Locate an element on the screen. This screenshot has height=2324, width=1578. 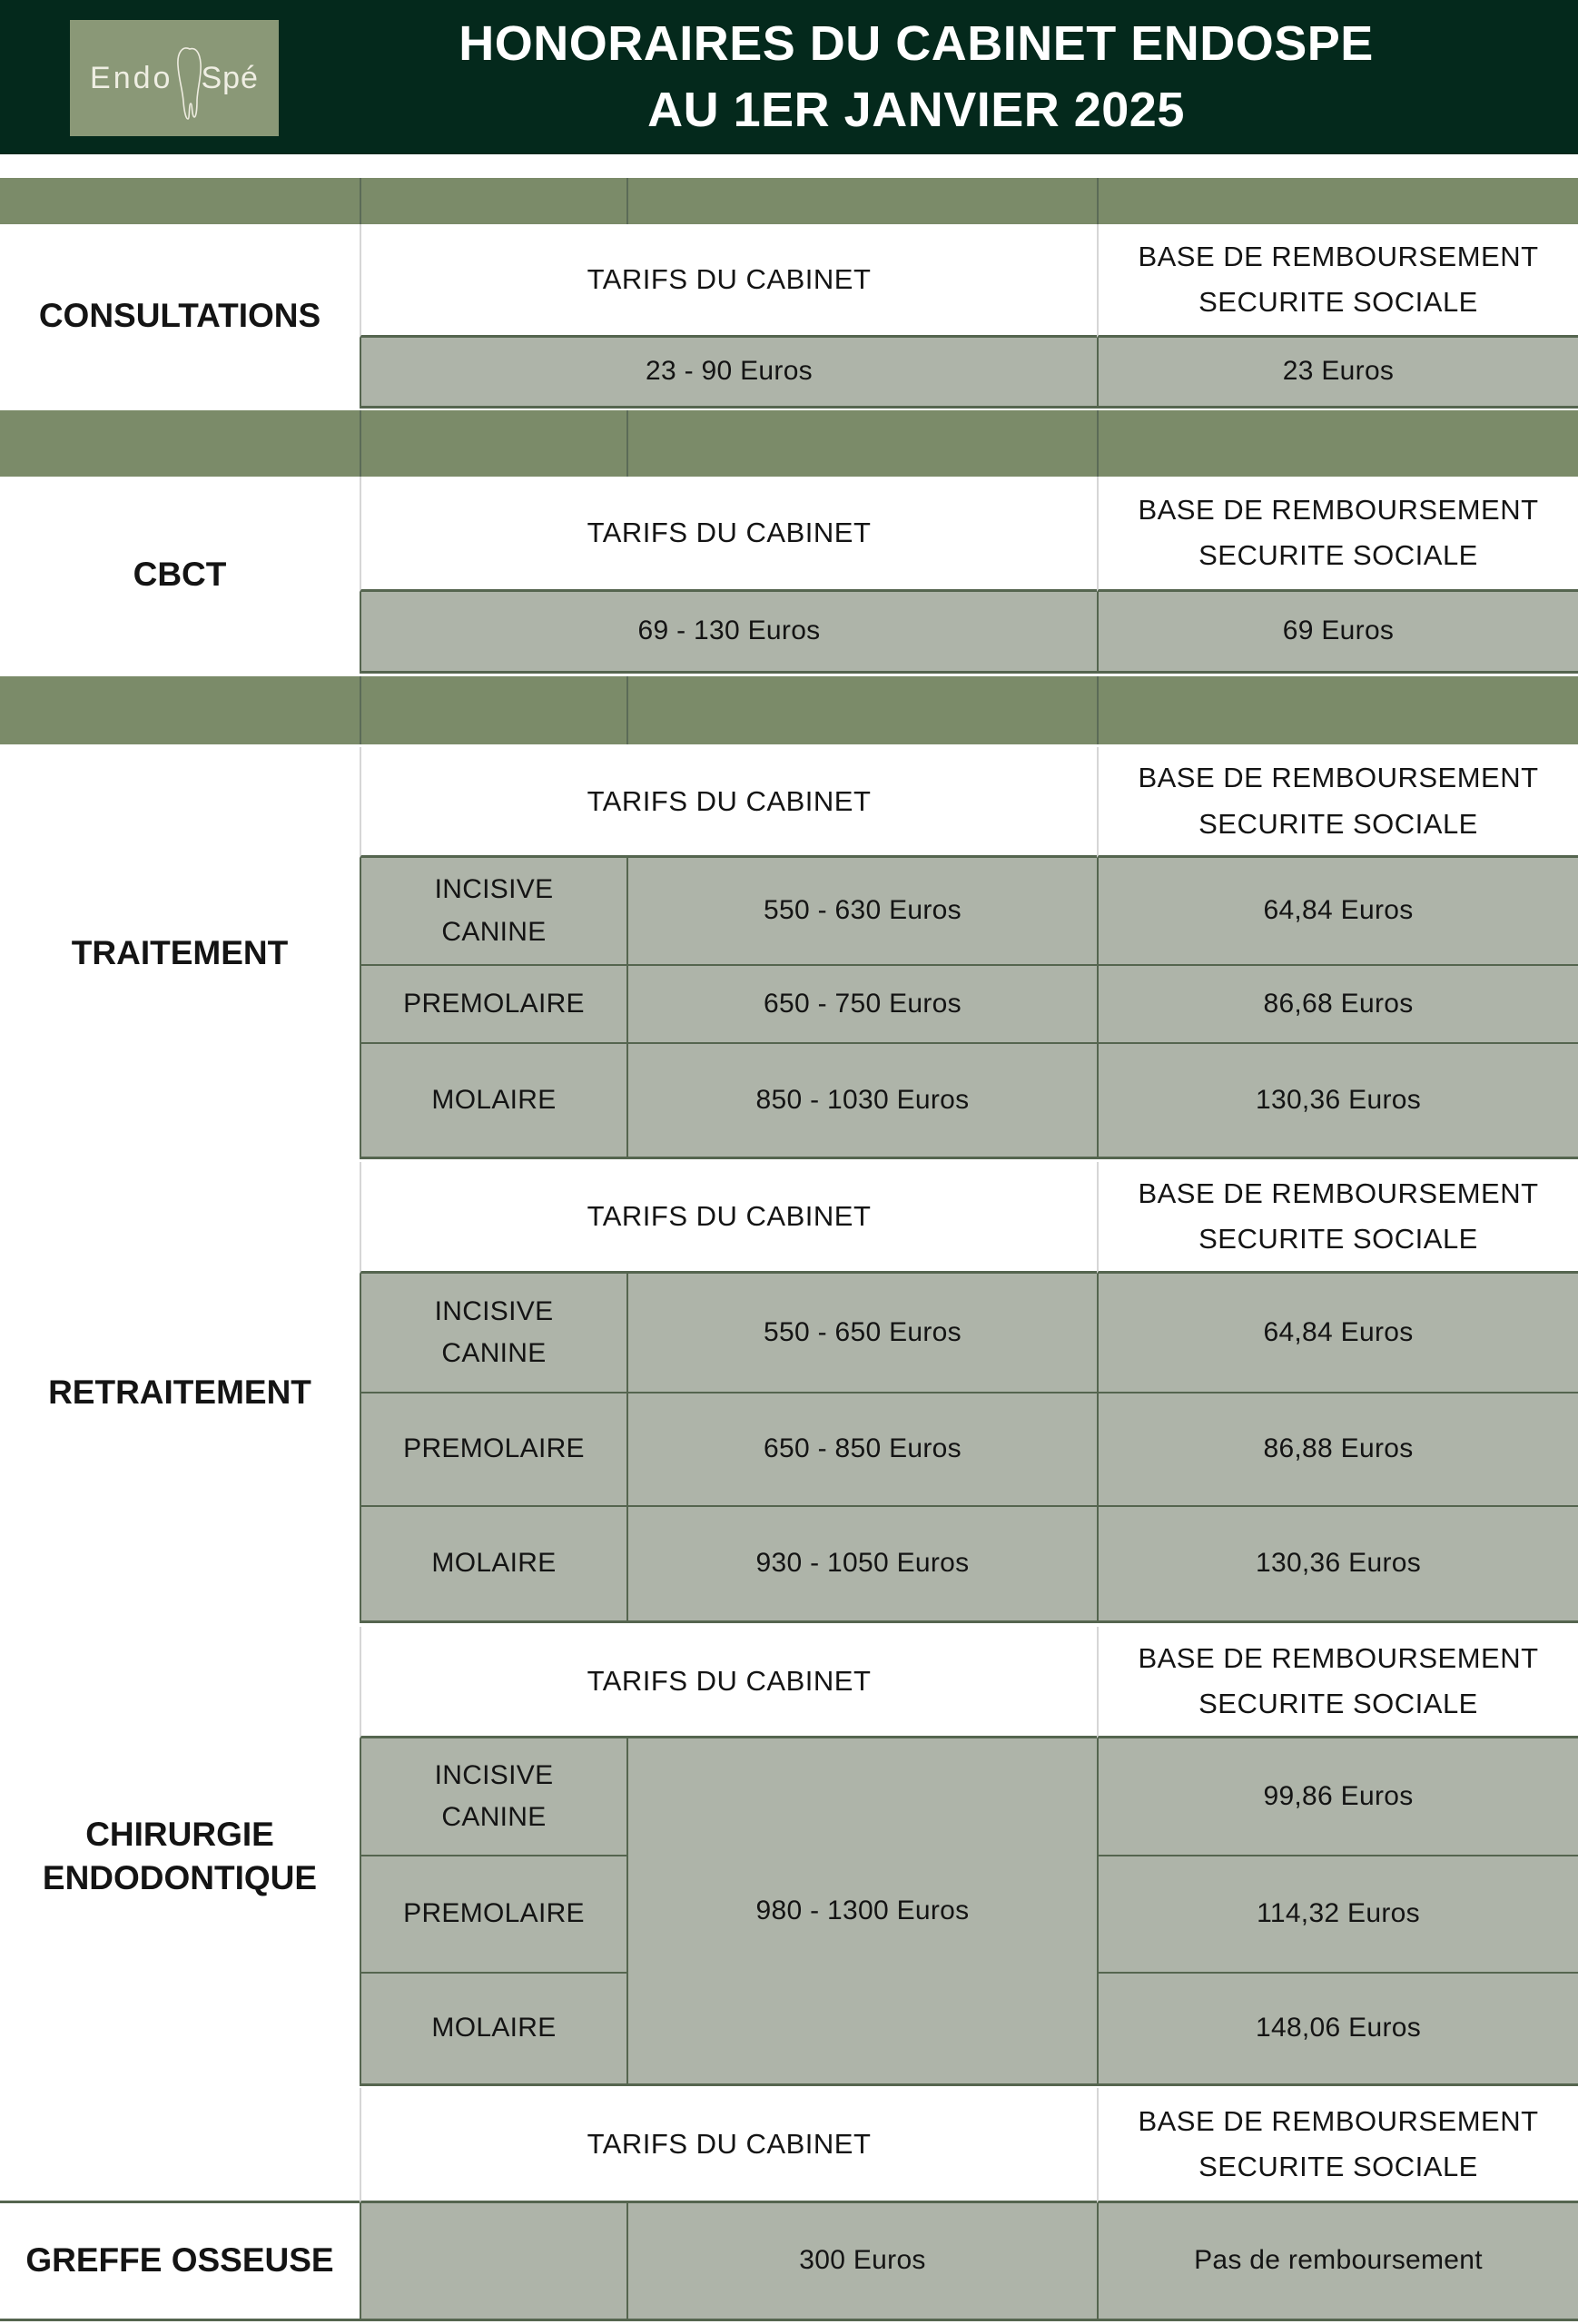
tarif-value-cell: 650 - 850 Euros is located at coordinates (862, 1448).